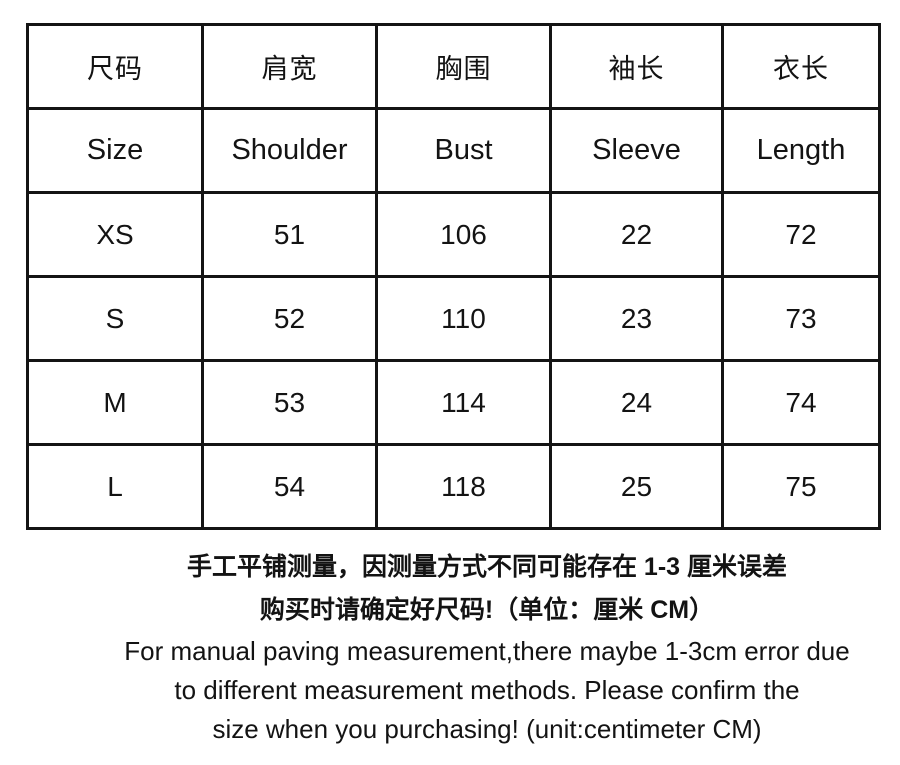  I want to click on header-cell-en-length: Length, so click(801, 150).